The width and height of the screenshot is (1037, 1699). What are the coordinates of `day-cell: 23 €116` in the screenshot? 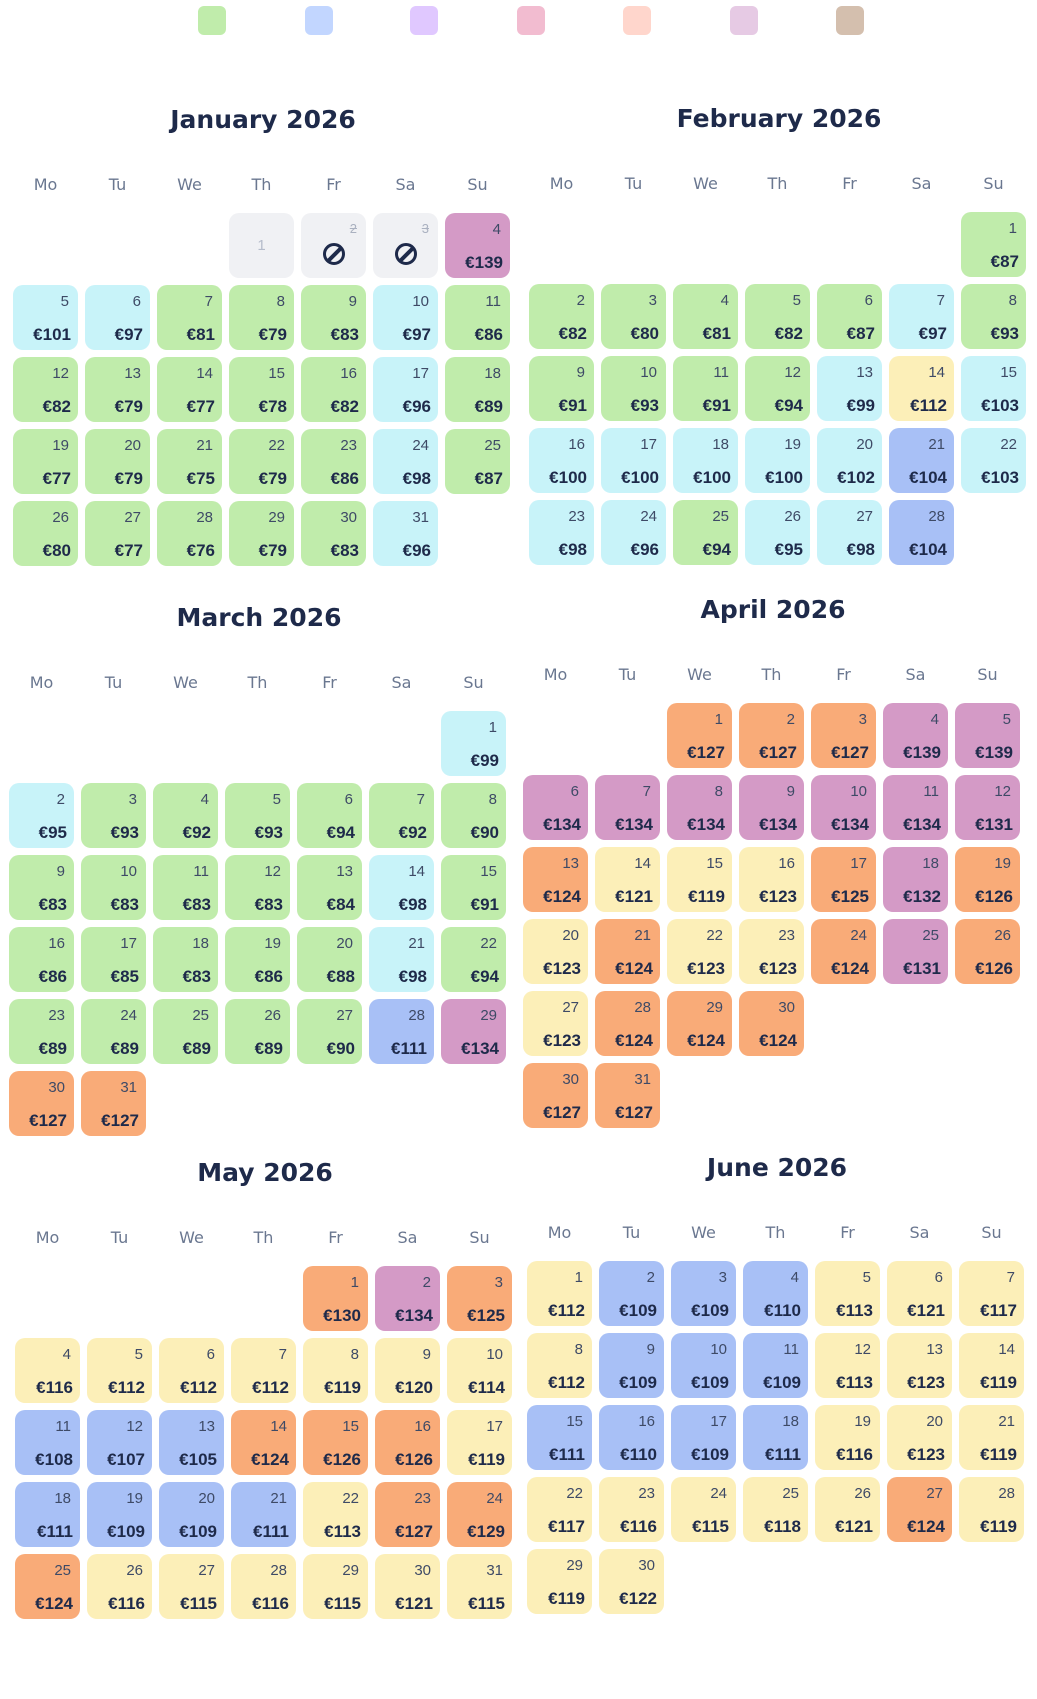 It's located at (631, 1509).